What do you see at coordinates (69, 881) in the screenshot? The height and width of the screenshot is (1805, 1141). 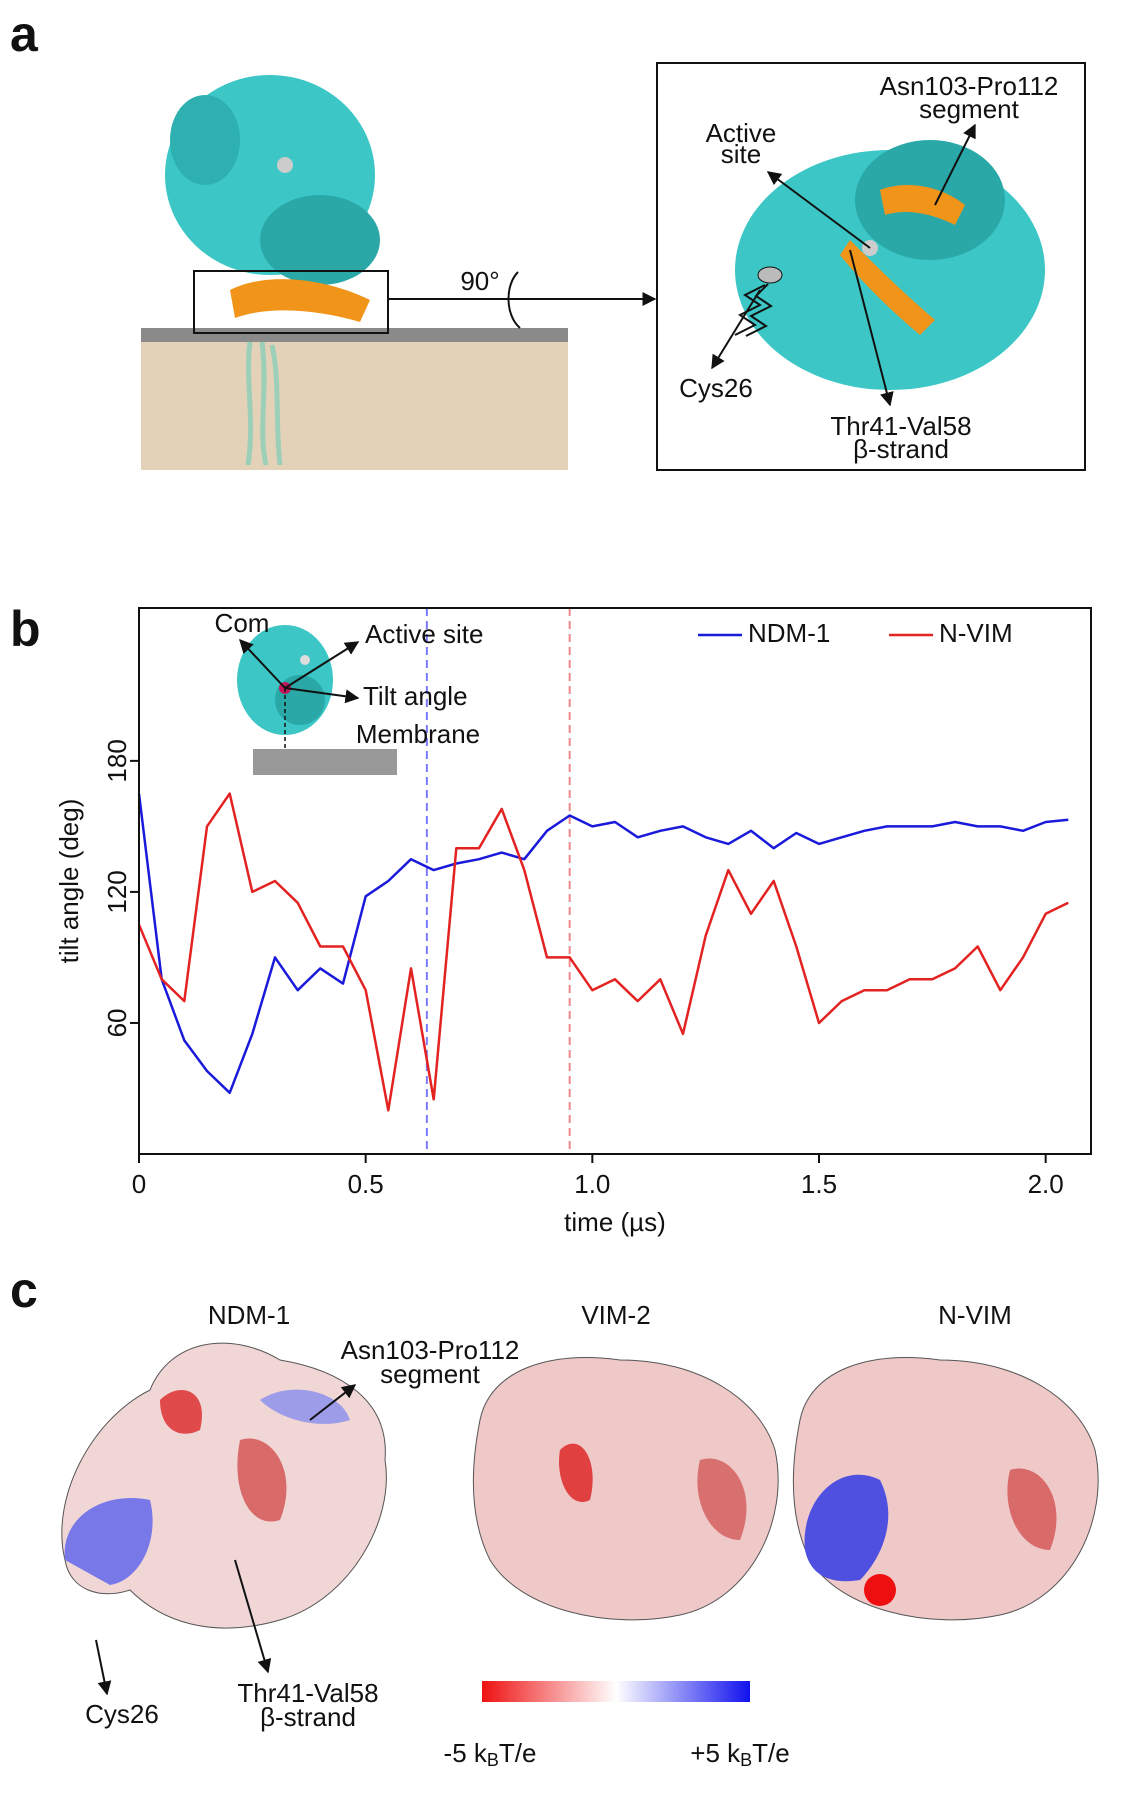 I see `y-axis-label: tilt angle (deg)` at bounding box center [69, 881].